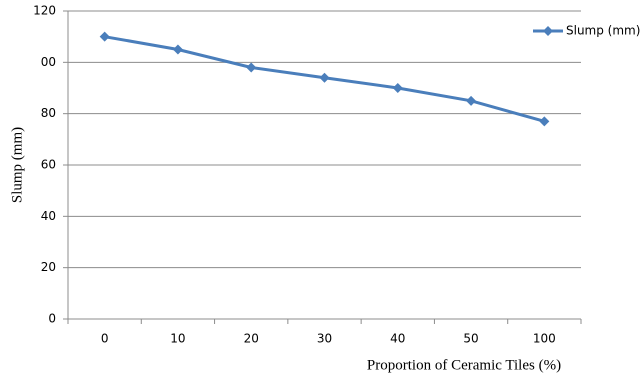  Describe the element at coordinates (603, 31) in the screenshot. I see `legend-label: Slump (mm)` at that location.